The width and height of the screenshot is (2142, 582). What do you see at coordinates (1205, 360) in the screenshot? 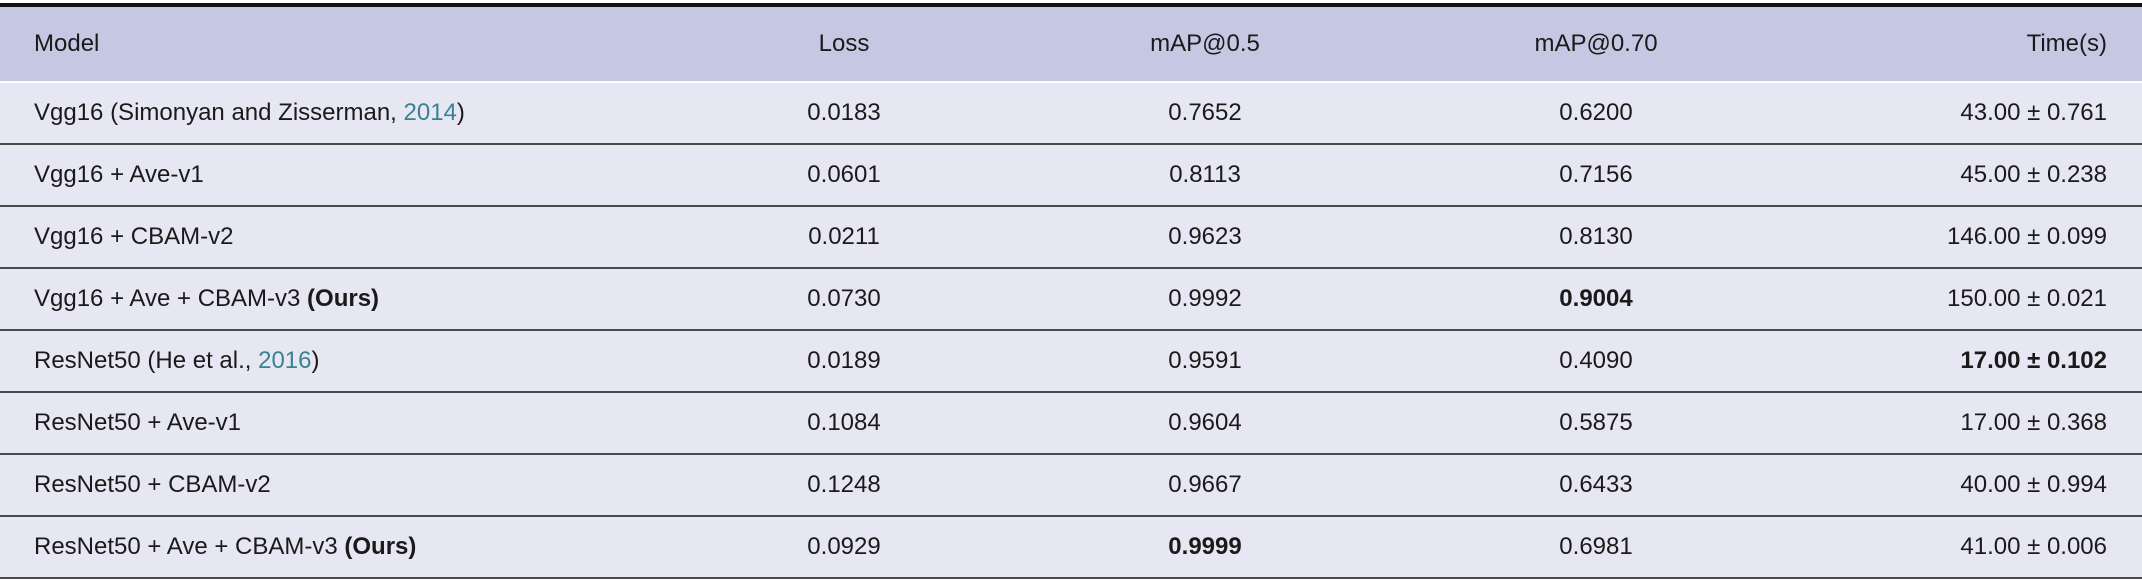
I see `value-cell: 0.9591` at bounding box center [1205, 360].